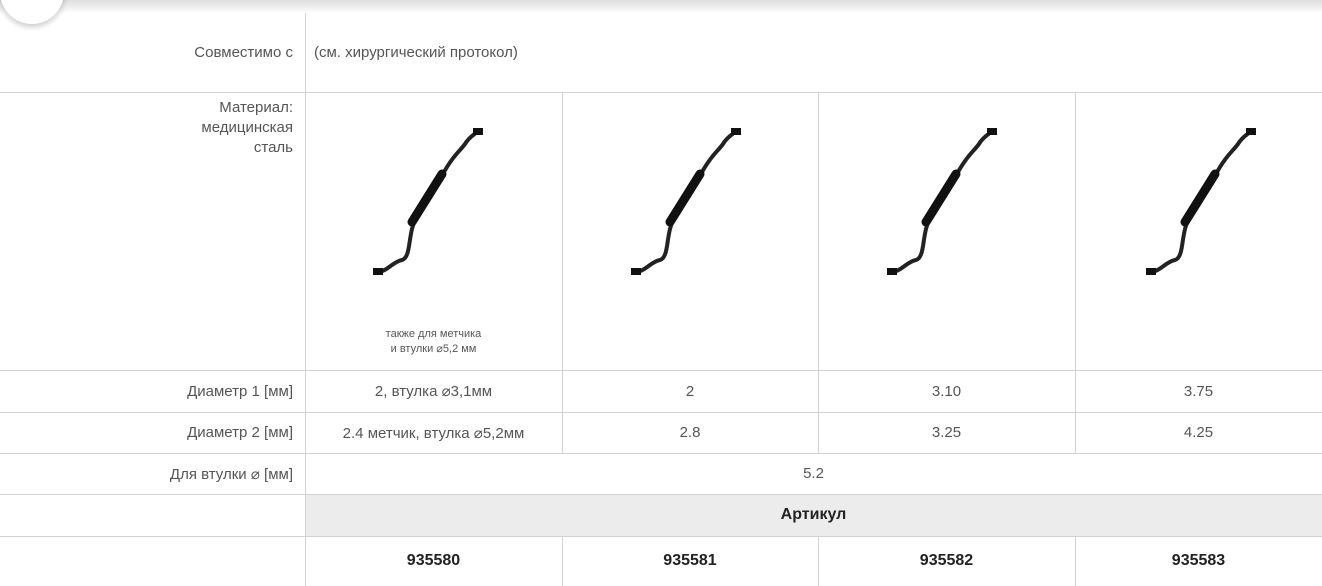 This screenshot has width=1322, height=586. Describe the element at coordinates (946, 432) in the screenshot. I see `cell: 3.25` at that location.